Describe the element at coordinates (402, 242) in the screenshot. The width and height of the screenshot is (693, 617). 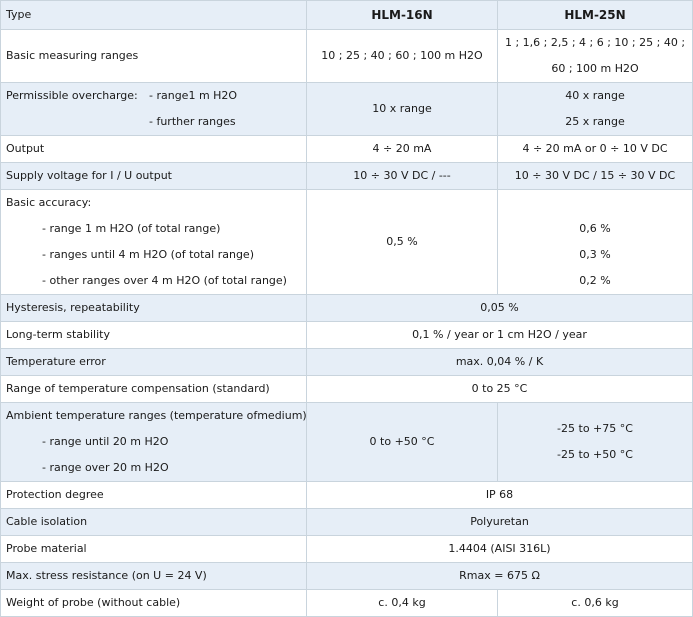
I see `cell-value: 0,5 %` at that location.